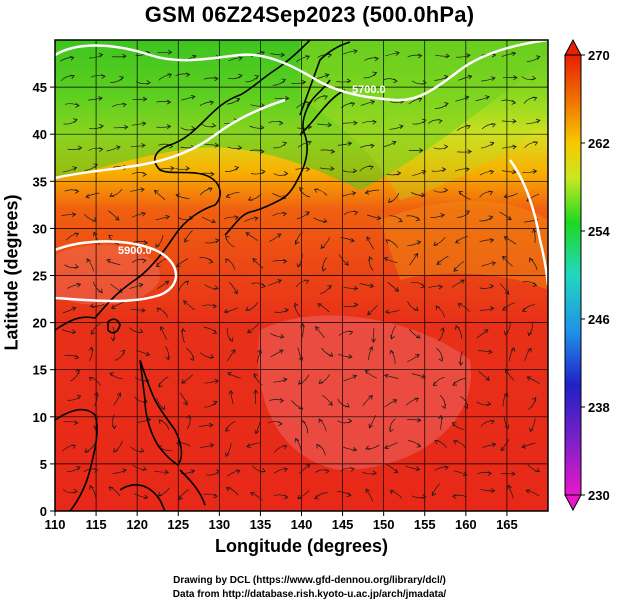 The image size is (619, 605). I want to click on y-tick-label: 5, so click(43, 464).